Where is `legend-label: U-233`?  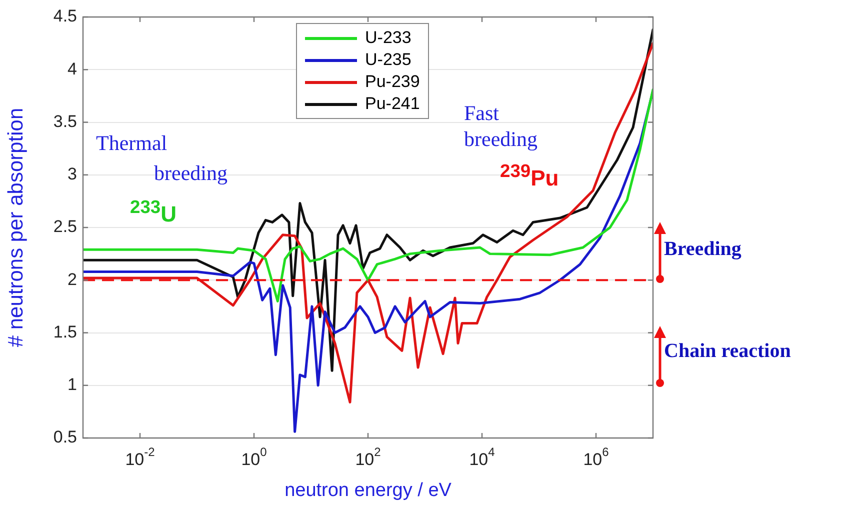
legend-label: U-233 is located at coordinates (388, 38).